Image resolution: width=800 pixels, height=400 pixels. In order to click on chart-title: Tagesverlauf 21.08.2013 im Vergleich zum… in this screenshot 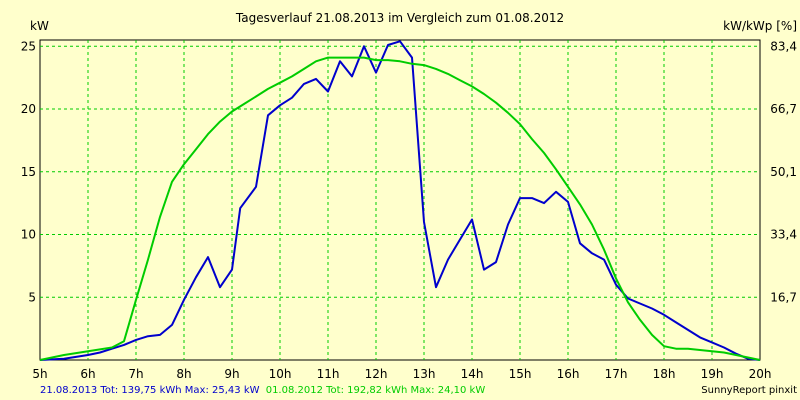, I will do `click(399, 18)`.